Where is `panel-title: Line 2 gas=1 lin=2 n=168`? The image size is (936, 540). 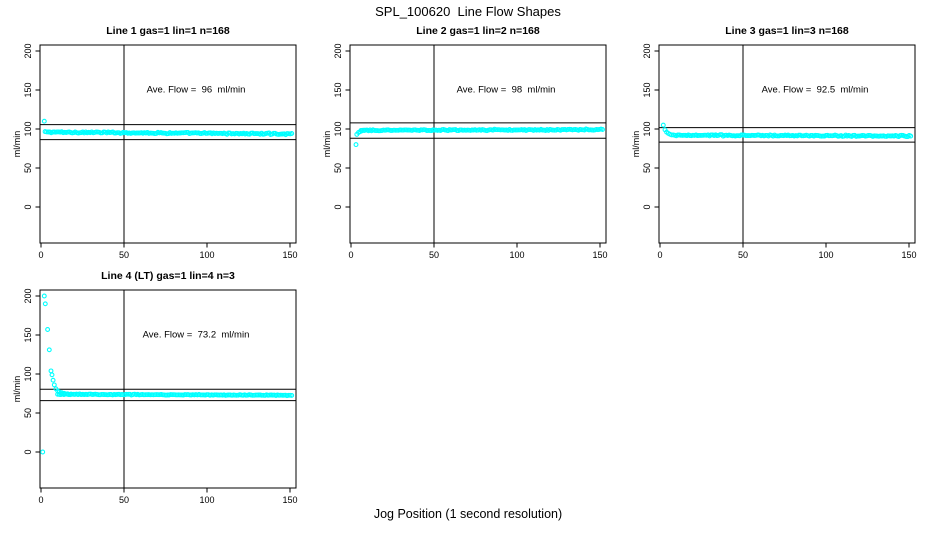 panel-title: Line 2 gas=1 lin=2 n=168 is located at coordinates (478, 31).